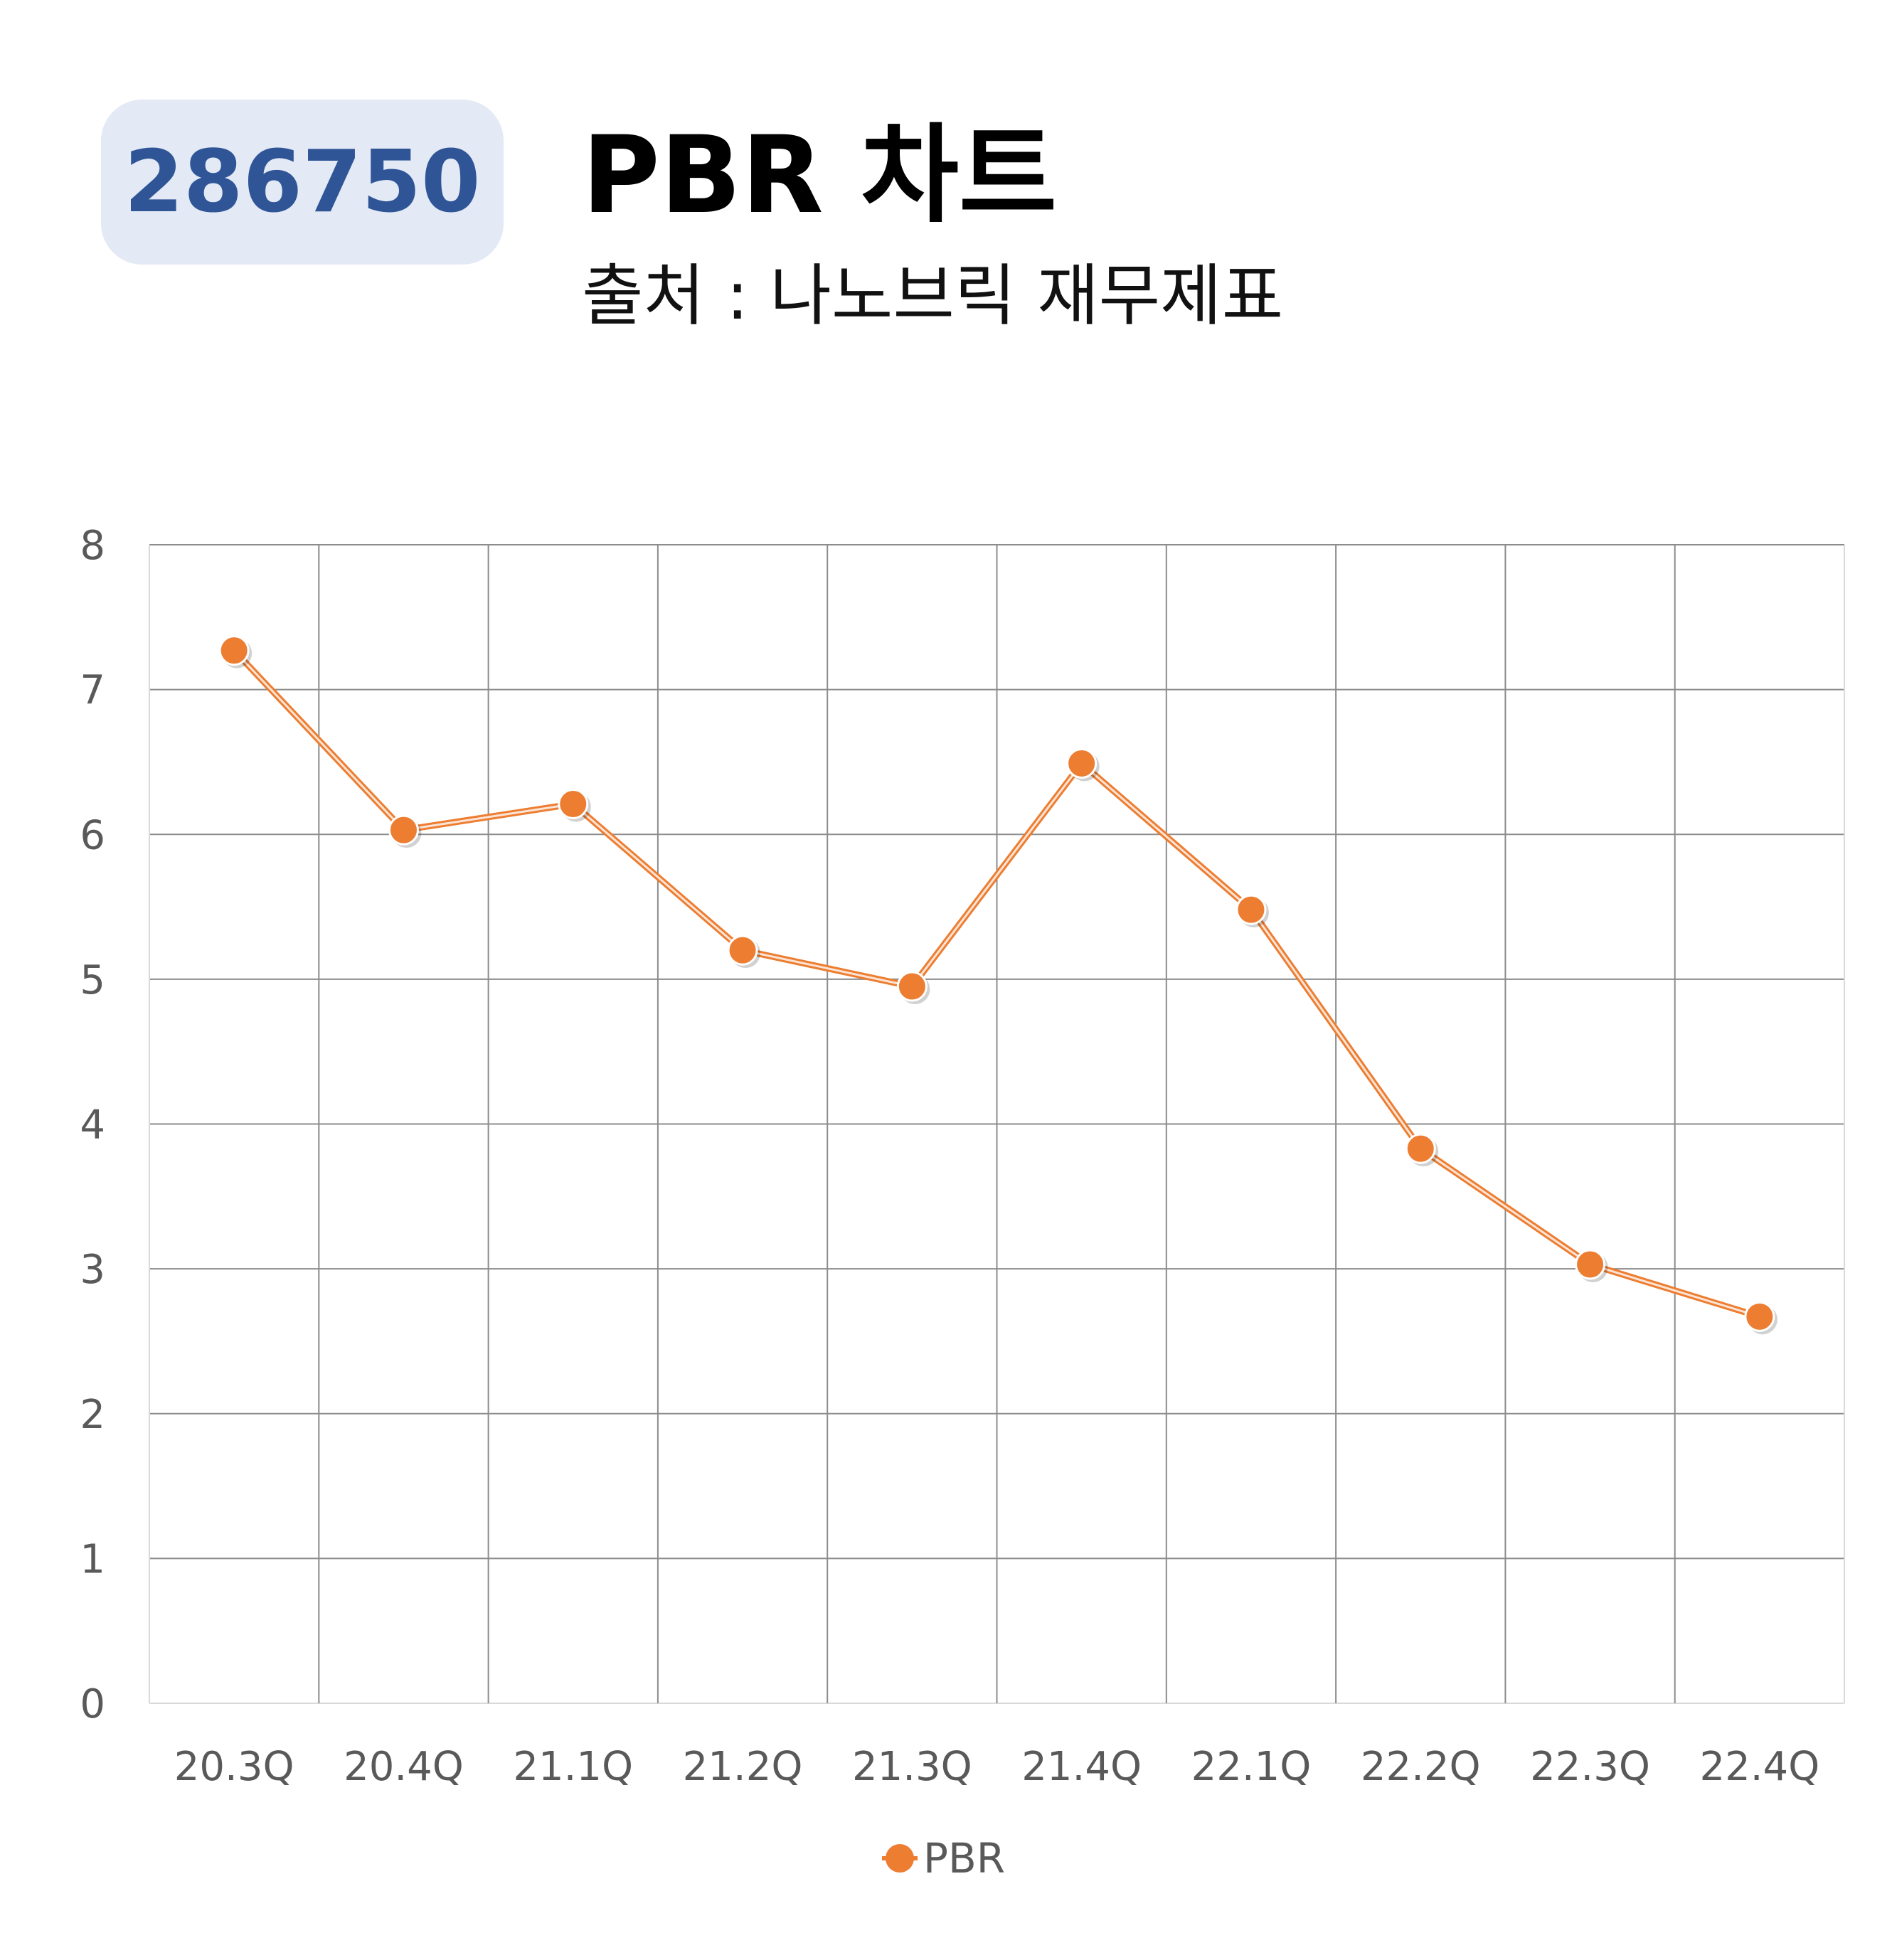 The height and width of the screenshot is (1960, 1897). I want to click on y-tick-label: 5, so click(92, 980).